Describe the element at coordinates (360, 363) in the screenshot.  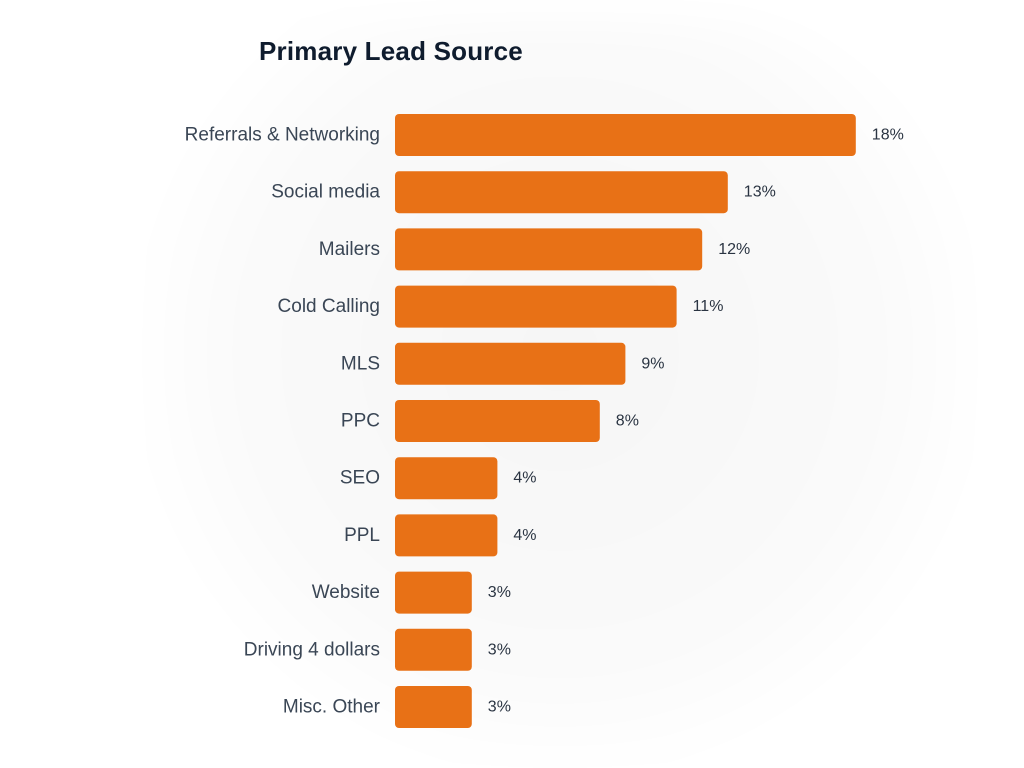
I see `category-label-mls: MLS` at that location.